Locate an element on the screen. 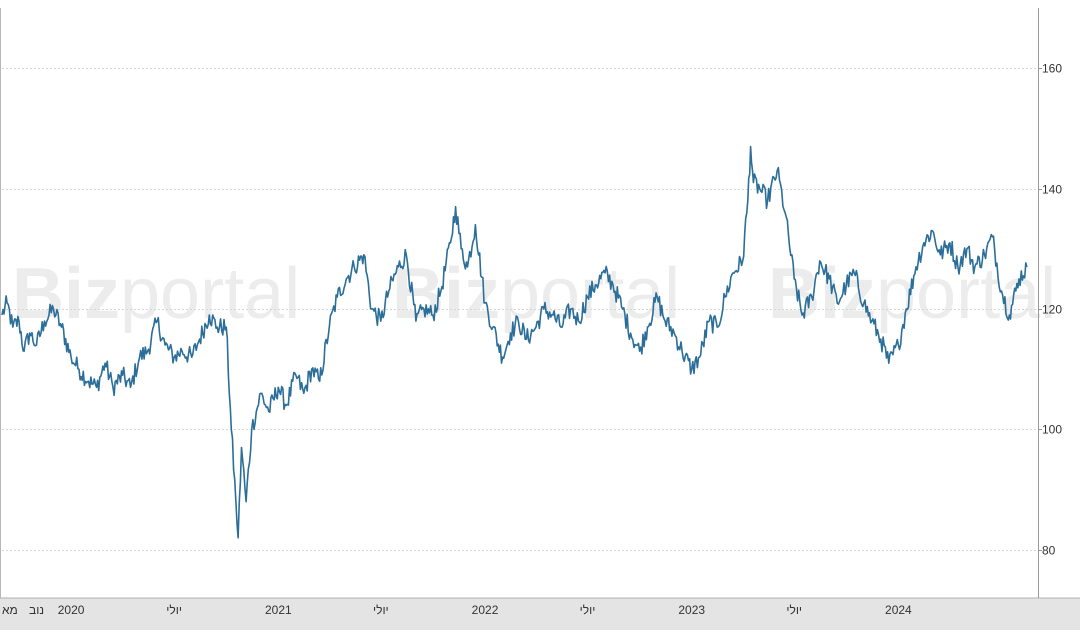 The image size is (1080, 635). x-tick-label-2: 2020 is located at coordinates (71, 610).